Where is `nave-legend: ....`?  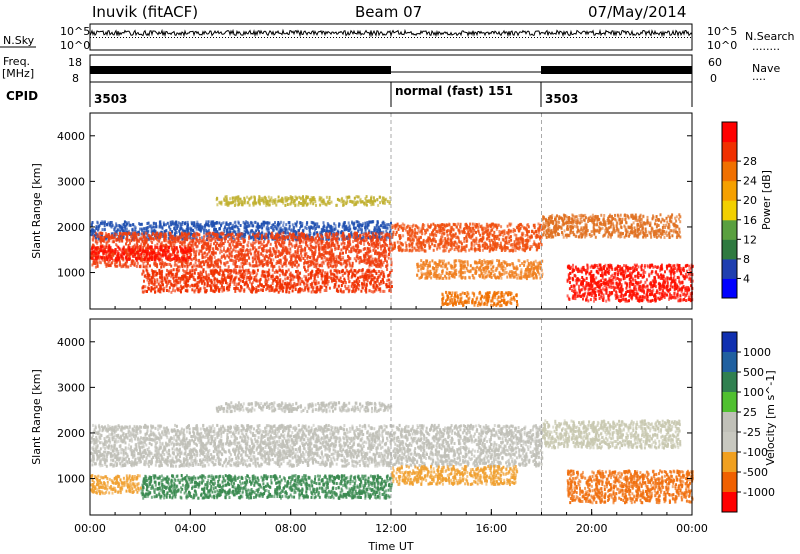 nave-legend: .... is located at coordinates (759, 76).